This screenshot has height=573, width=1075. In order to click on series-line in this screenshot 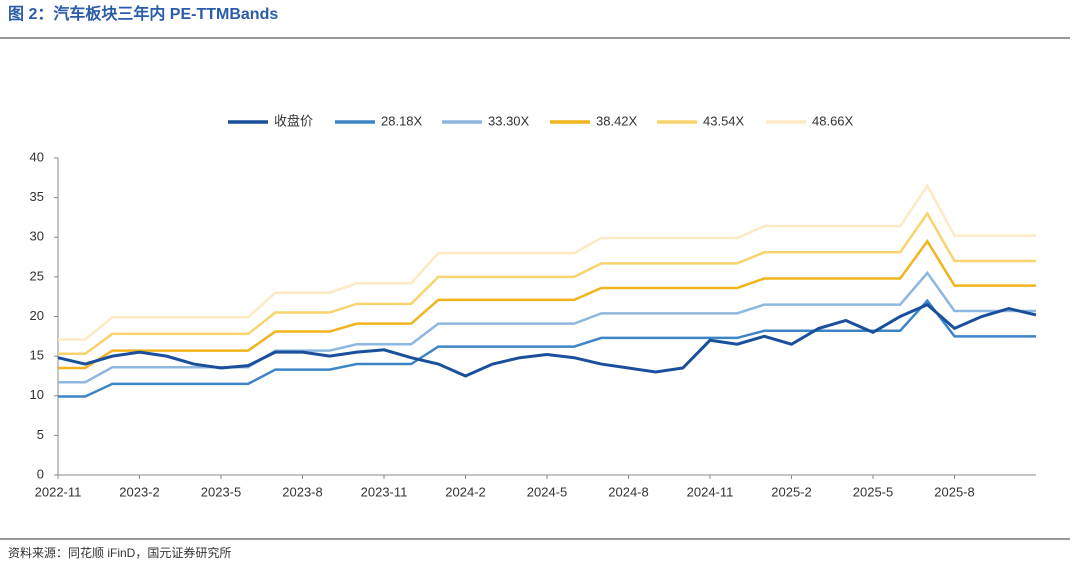, I will do `click(547, 340)`.